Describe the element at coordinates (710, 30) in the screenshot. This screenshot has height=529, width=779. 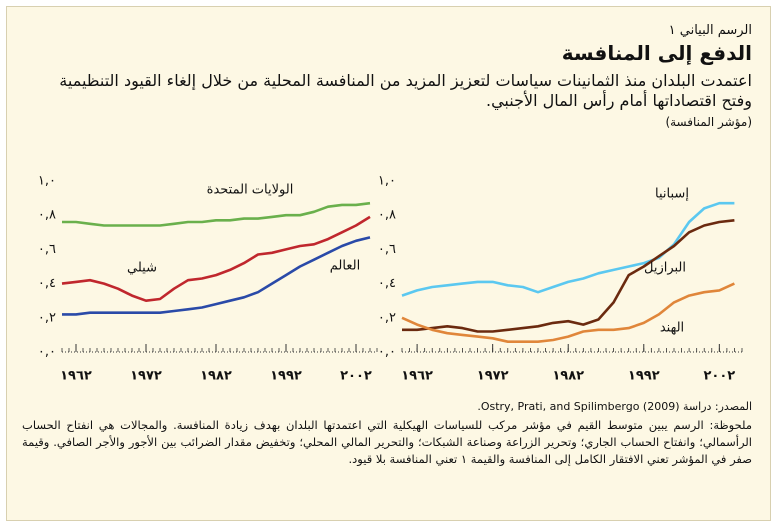
I see `figure-label: الرسم البياني ١` at that location.